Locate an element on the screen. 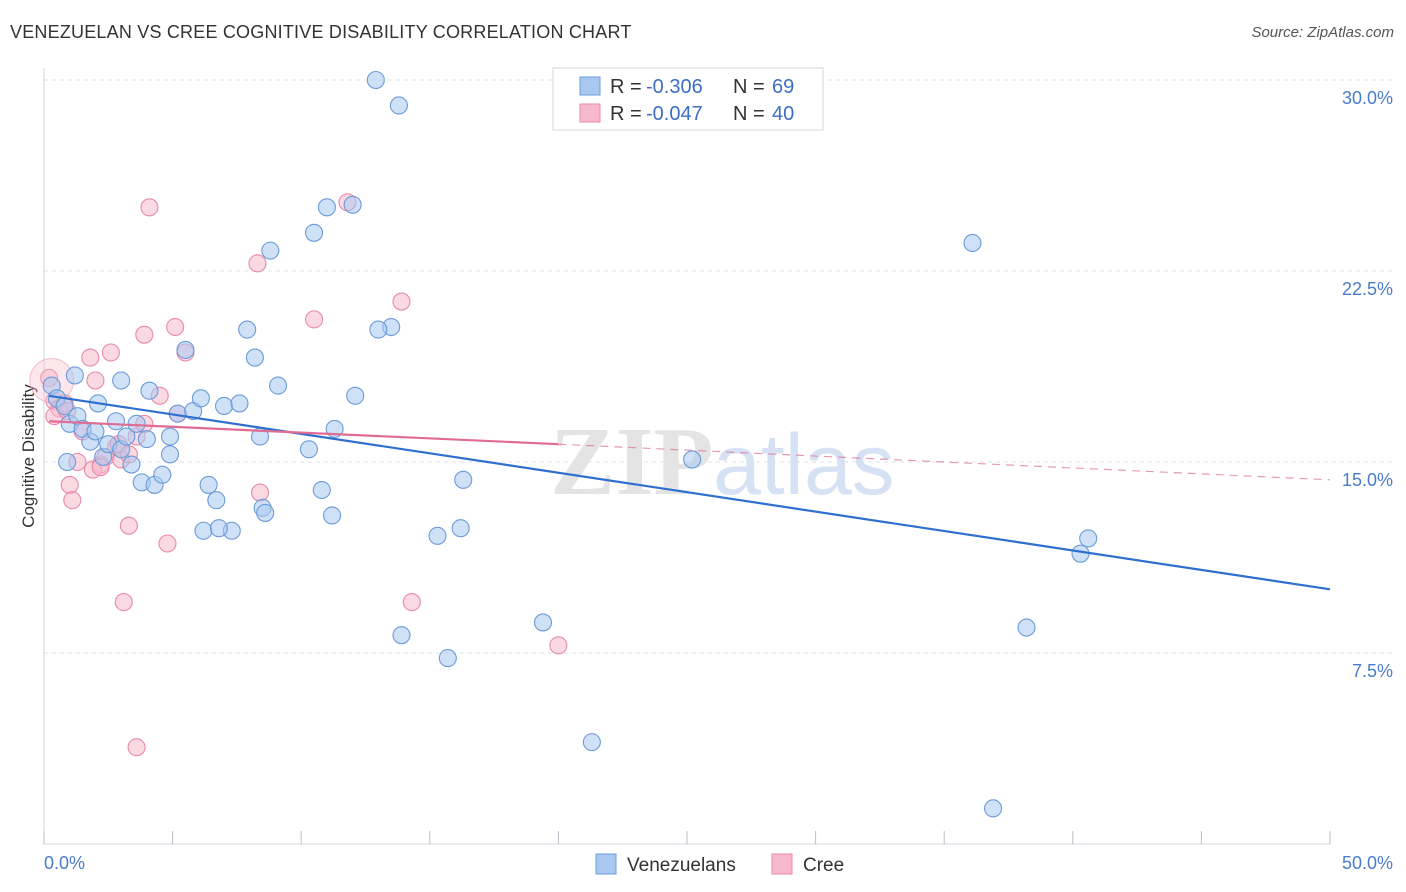 The height and width of the screenshot is (892, 1406). legend-swatch-pink is located at coordinates (590, 113).